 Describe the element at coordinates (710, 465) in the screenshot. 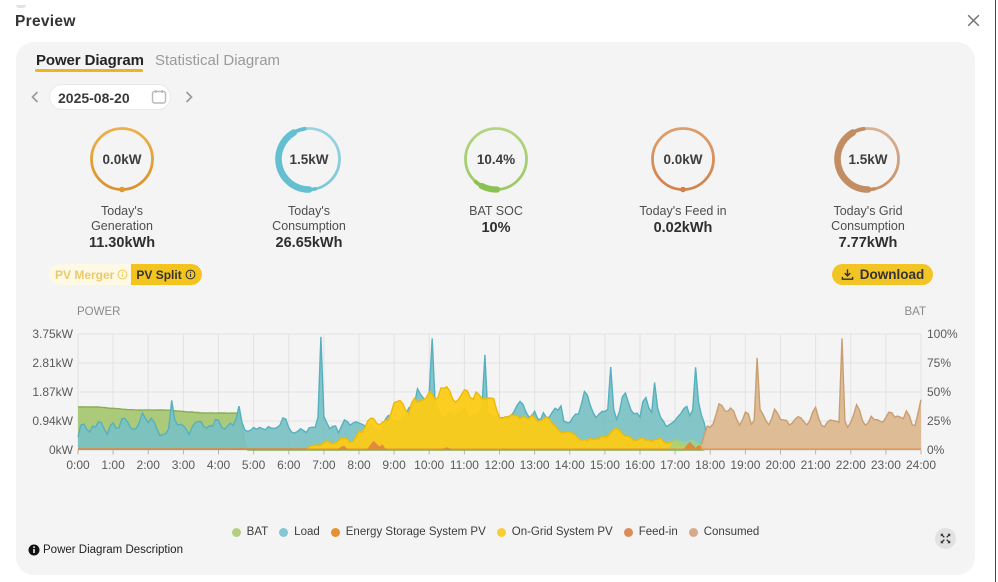

I see `svg-text: 18:00` at that location.